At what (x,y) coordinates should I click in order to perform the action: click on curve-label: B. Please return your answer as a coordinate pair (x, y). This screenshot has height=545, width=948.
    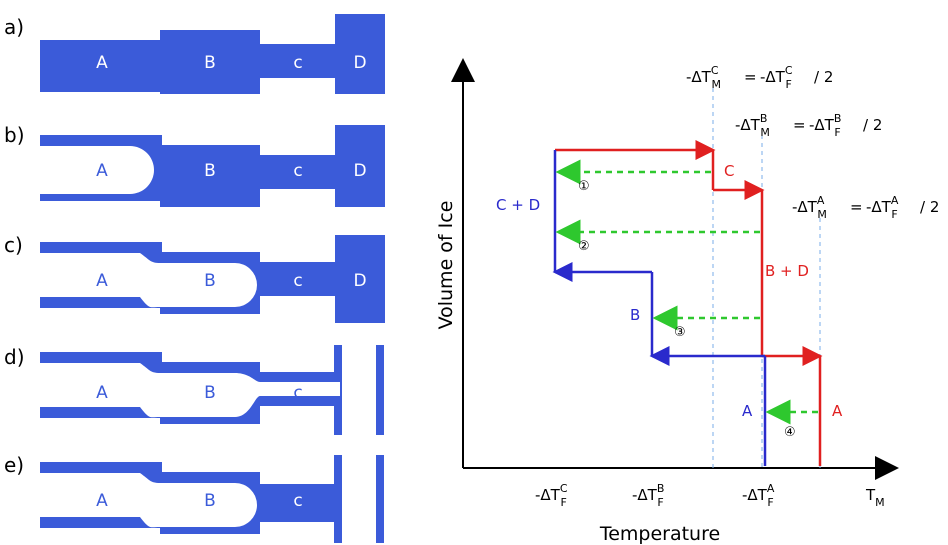
    Looking at the image, I should click on (635, 315).